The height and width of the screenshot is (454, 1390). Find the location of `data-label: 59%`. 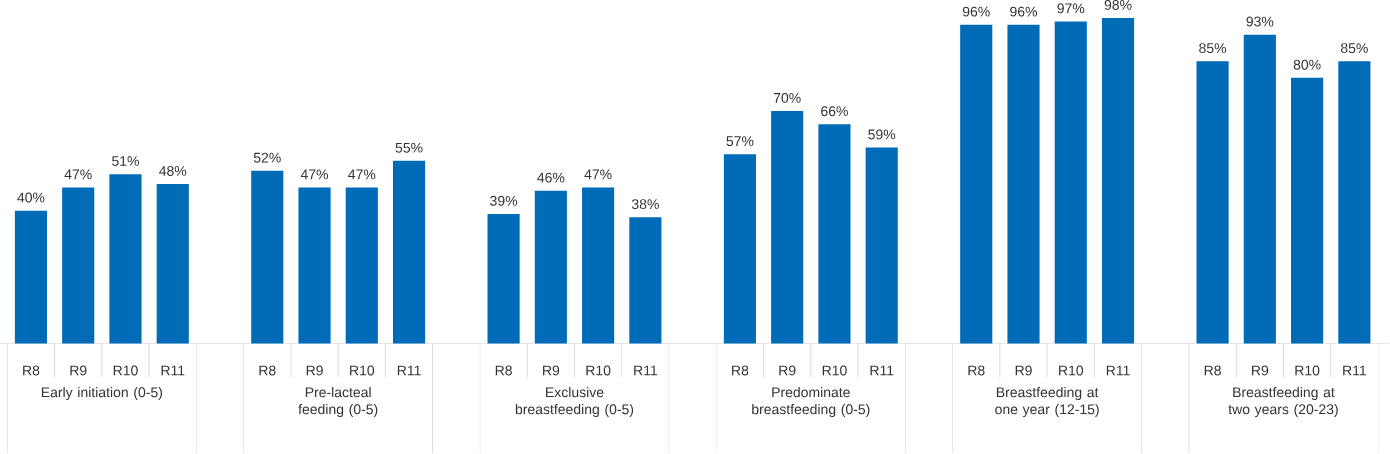

data-label: 59% is located at coordinates (882, 134).